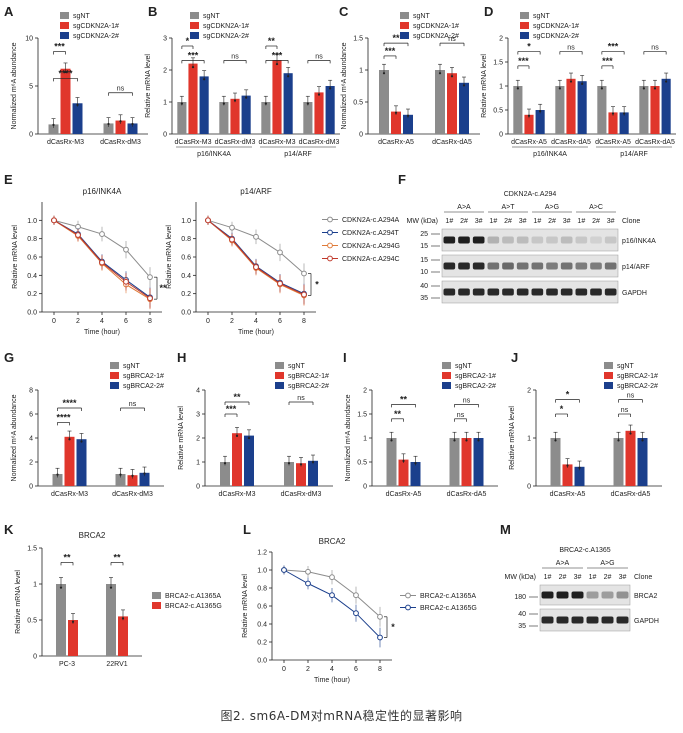  Describe the element at coordinates (165, 39) in the screenshot. I see `y-tick-label-b: 3` at that location.